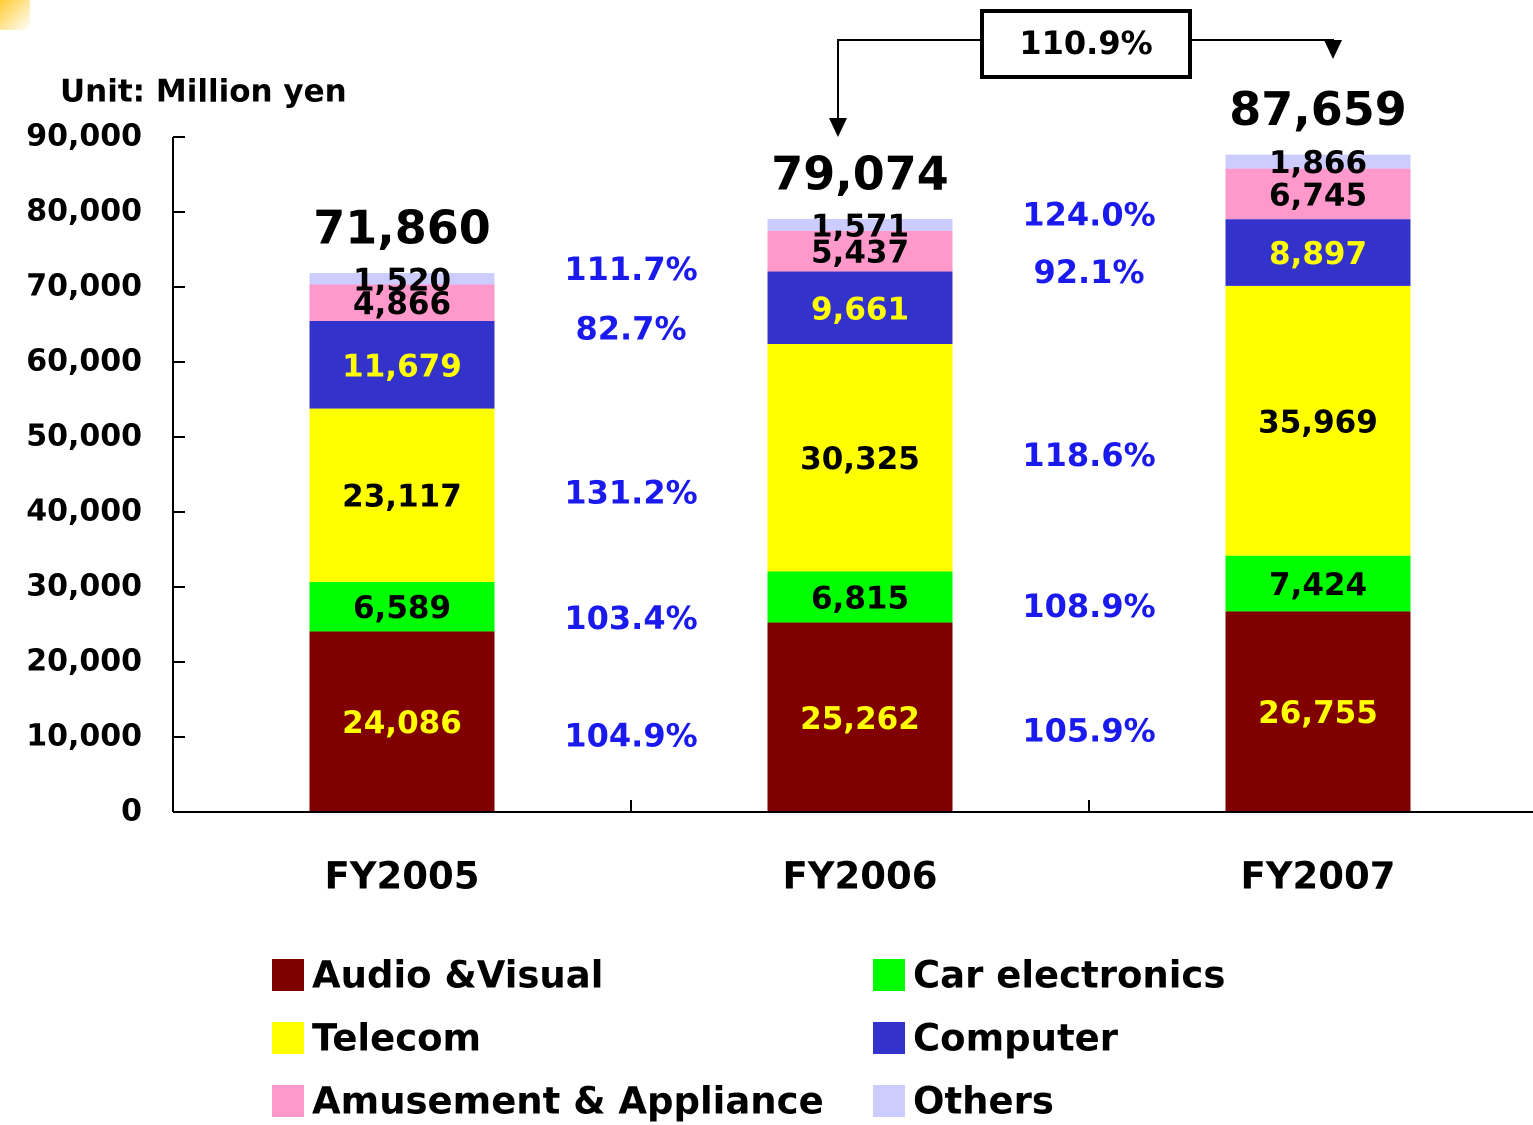 The width and height of the screenshot is (1533, 1125). What do you see at coordinates (15, 15) in the screenshot?
I see `corner-decoration` at bounding box center [15, 15].